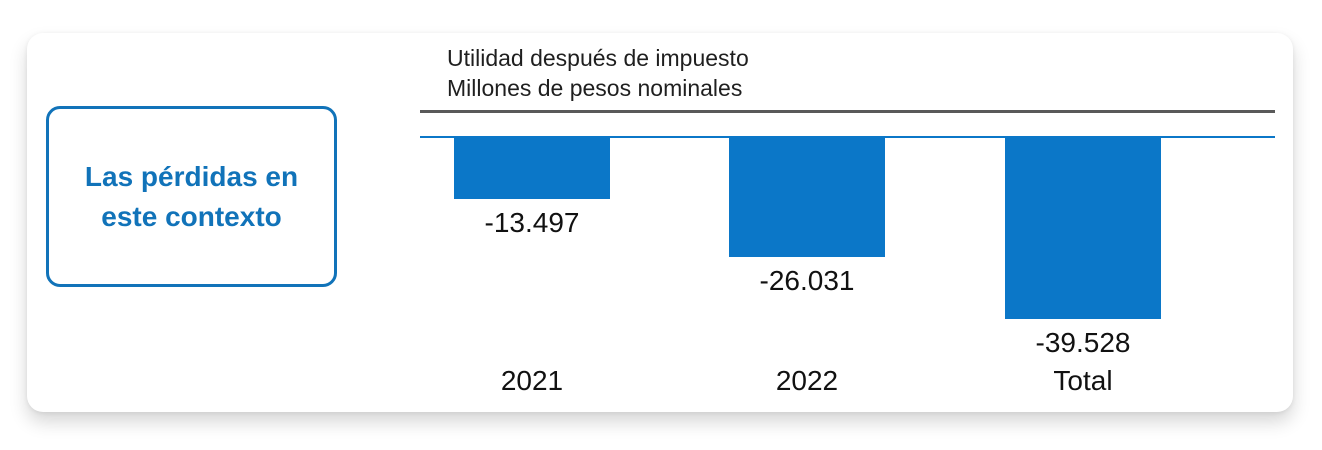  Describe the element at coordinates (191, 216) in the screenshot. I see `callout-text-line2: este contexto` at that location.